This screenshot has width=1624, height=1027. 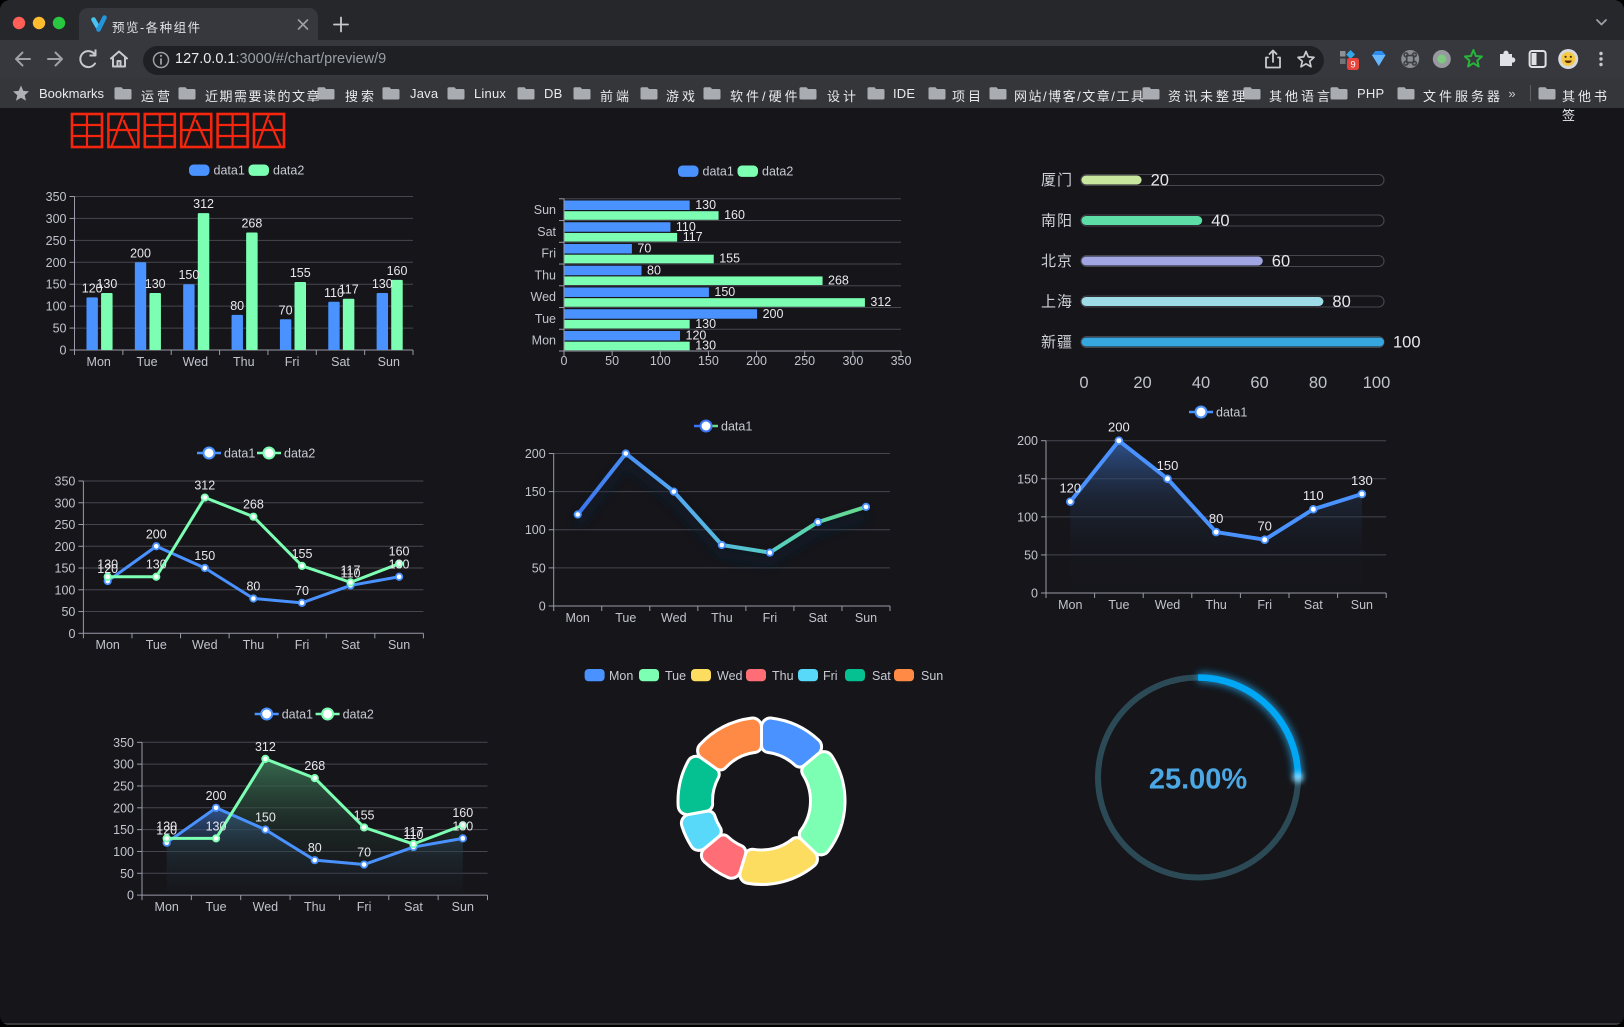 What do you see at coordinates (1201, 383) in the screenshot?
I see `svg-text: 40` at bounding box center [1201, 383].